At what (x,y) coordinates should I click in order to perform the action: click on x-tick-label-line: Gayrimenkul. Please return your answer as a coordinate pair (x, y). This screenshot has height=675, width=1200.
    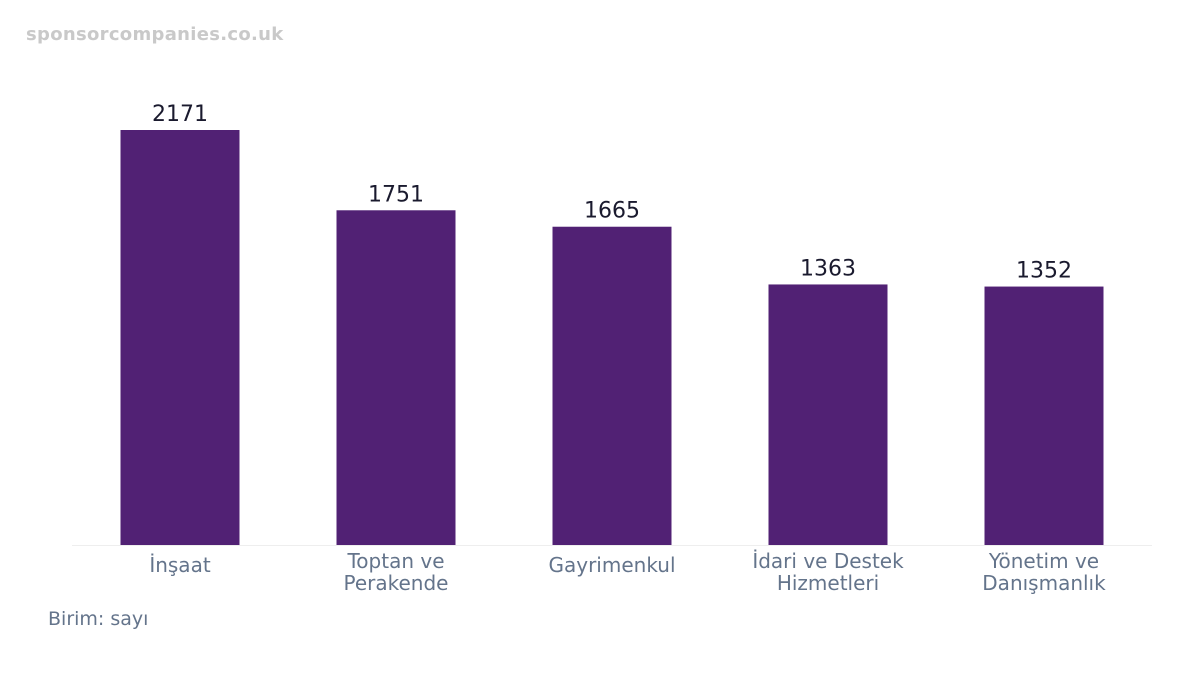
    Looking at the image, I should click on (611, 565).